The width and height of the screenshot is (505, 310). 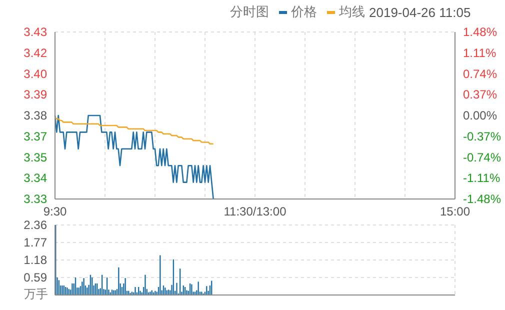 What do you see at coordinates (482, 157) in the screenshot?
I see `y2-tick-label: -0.74%` at bounding box center [482, 157].